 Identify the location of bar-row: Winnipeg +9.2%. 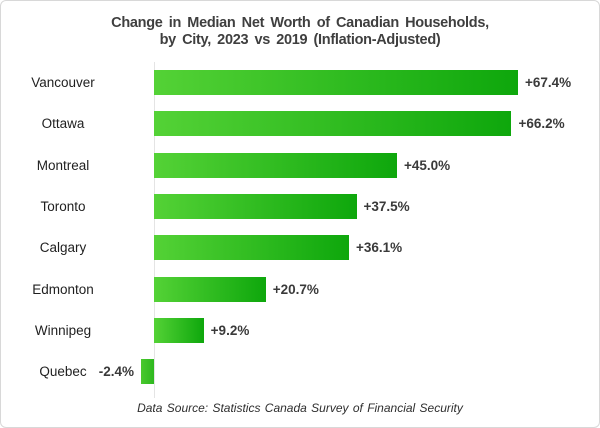
(300, 330).